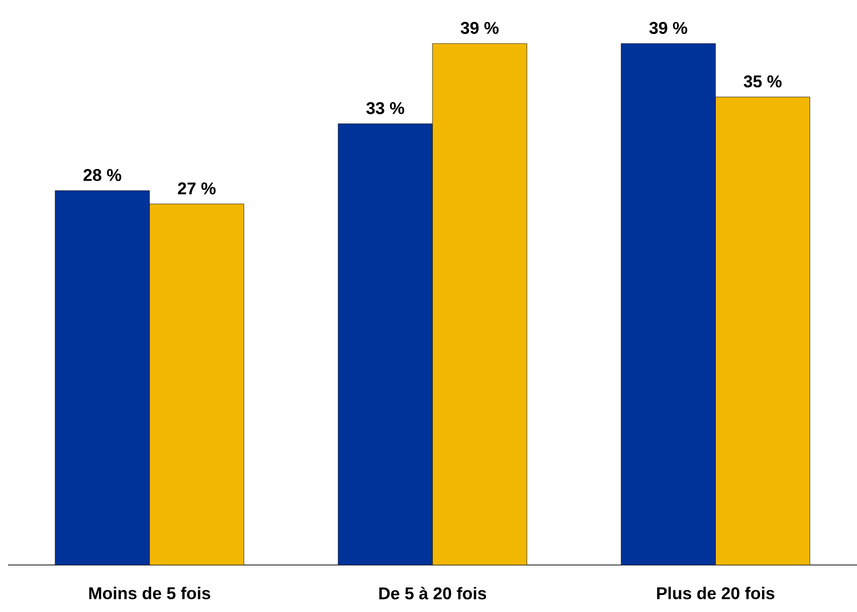  I want to click on data-label: 33 %, so click(385, 108).